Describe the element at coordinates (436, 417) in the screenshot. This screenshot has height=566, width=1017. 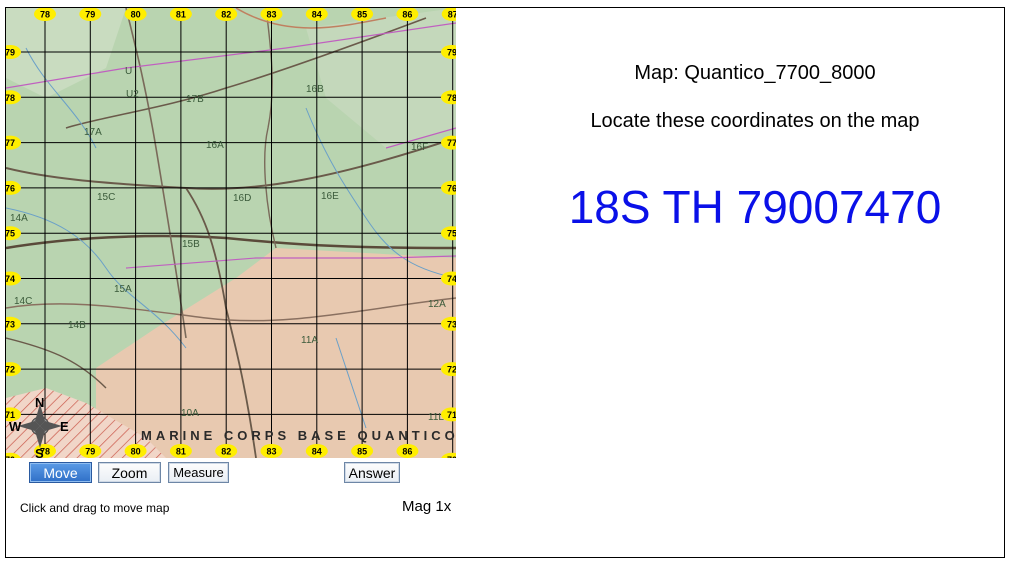
I see `terrain-label: 11L` at that location.